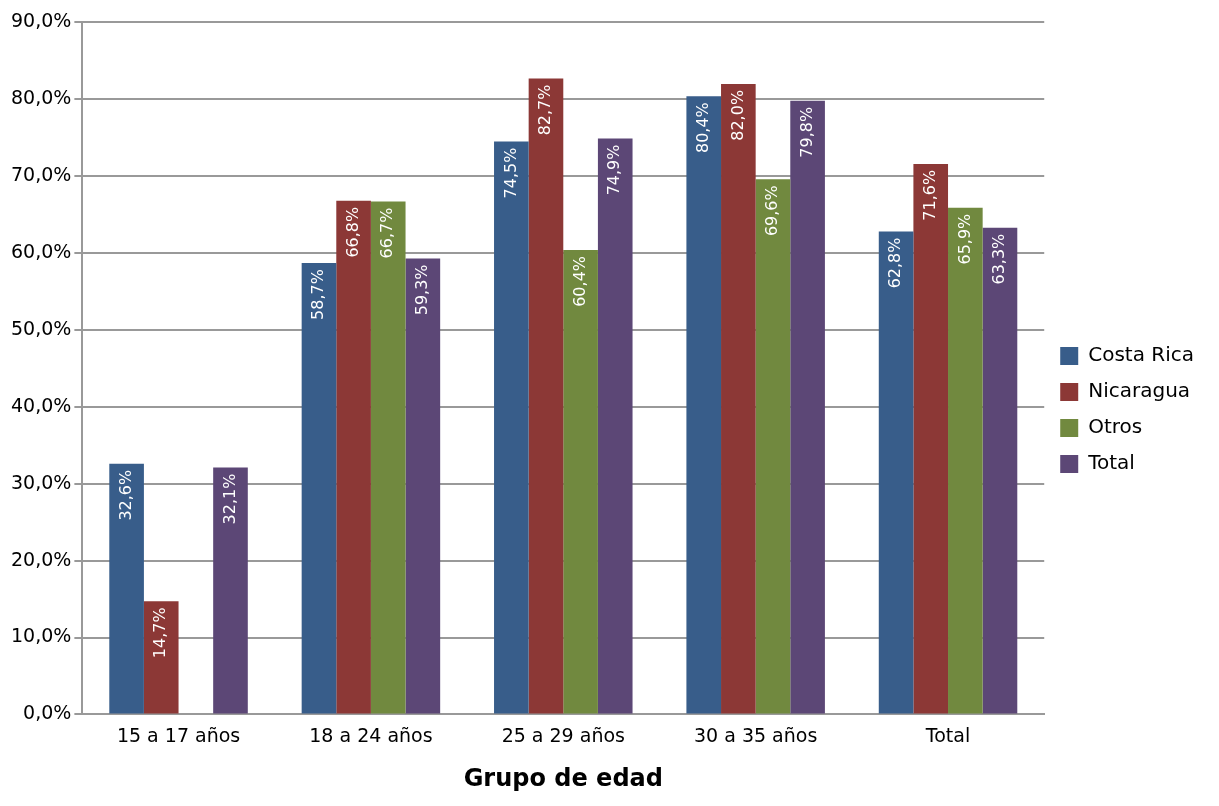 This screenshot has width=1219, height=806. Describe the element at coordinates (772, 211) in the screenshot. I see `data-label: 69,6%` at that location.